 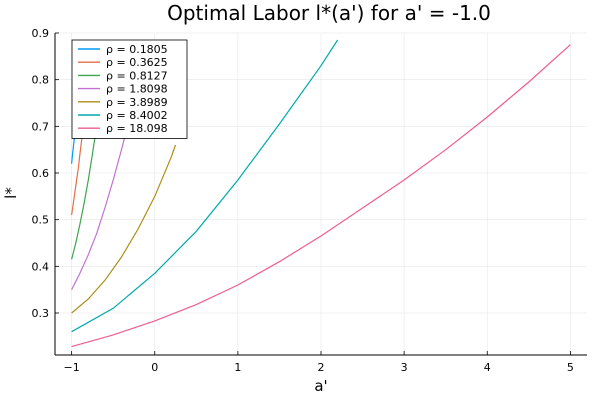 What do you see at coordinates (154, 367) in the screenshot?
I see `x-tick-label: 0` at bounding box center [154, 367].